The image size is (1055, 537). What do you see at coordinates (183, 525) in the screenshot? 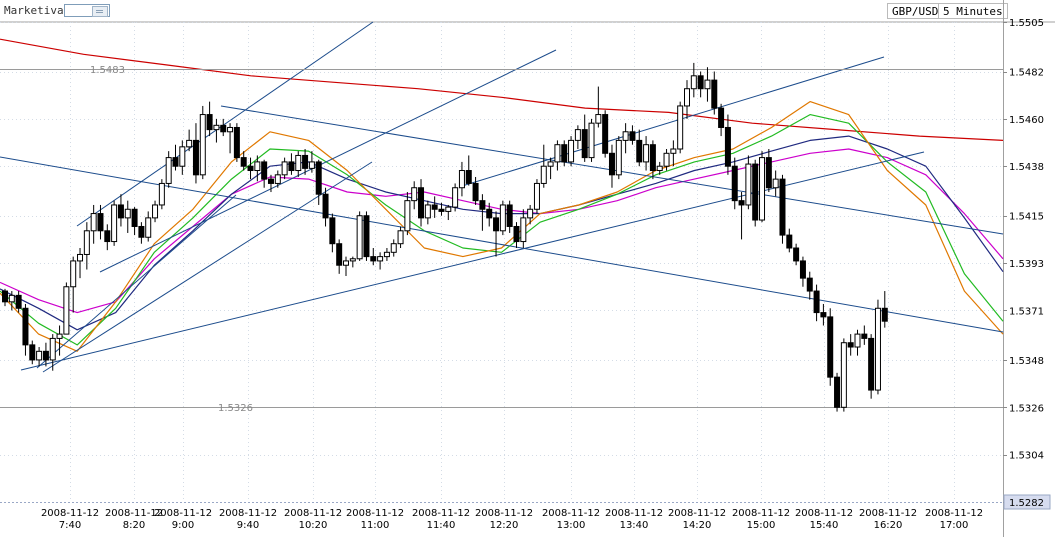
I see `x-tick-time: 9:00` at bounding box center [183, 525].